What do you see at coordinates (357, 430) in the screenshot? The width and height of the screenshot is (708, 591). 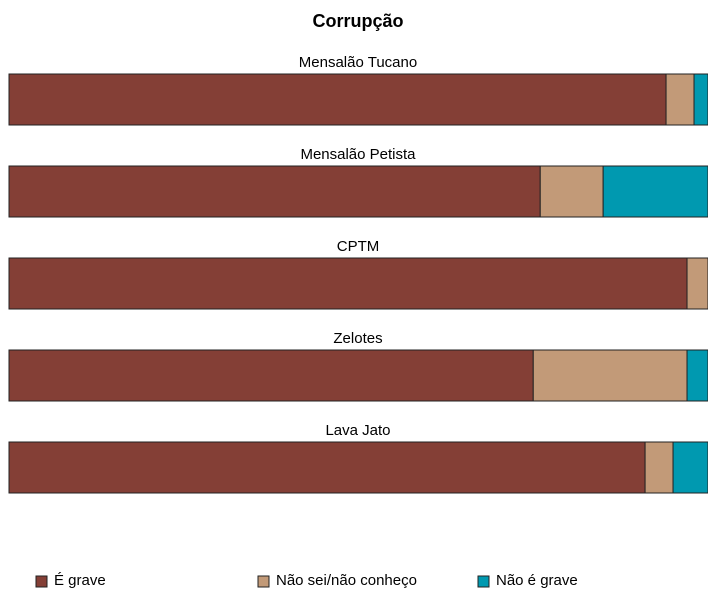 I see `panel-label: Lava Jato` at bounding box center [357, 430].